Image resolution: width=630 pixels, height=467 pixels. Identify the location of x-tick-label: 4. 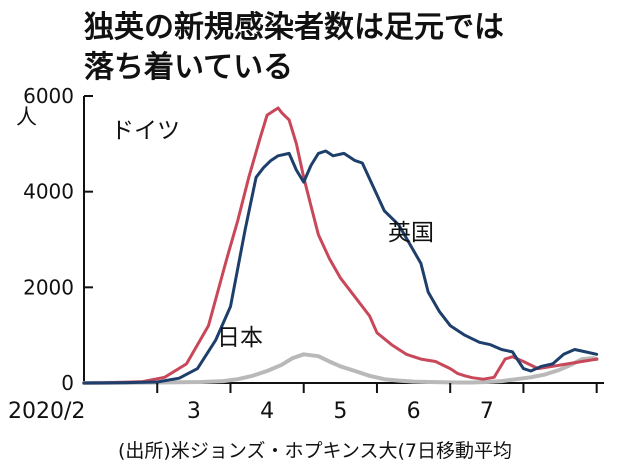
(267, 411).